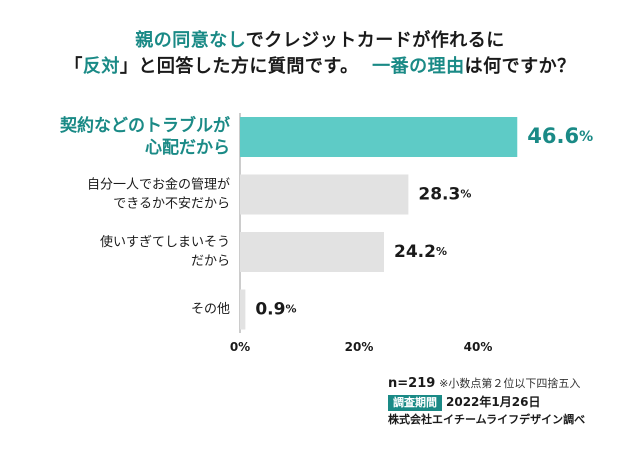 Image resolution: width=640 pixels, height=450 pixels. I want to click on x-tick-label-1: 20%, so click(359, 347).